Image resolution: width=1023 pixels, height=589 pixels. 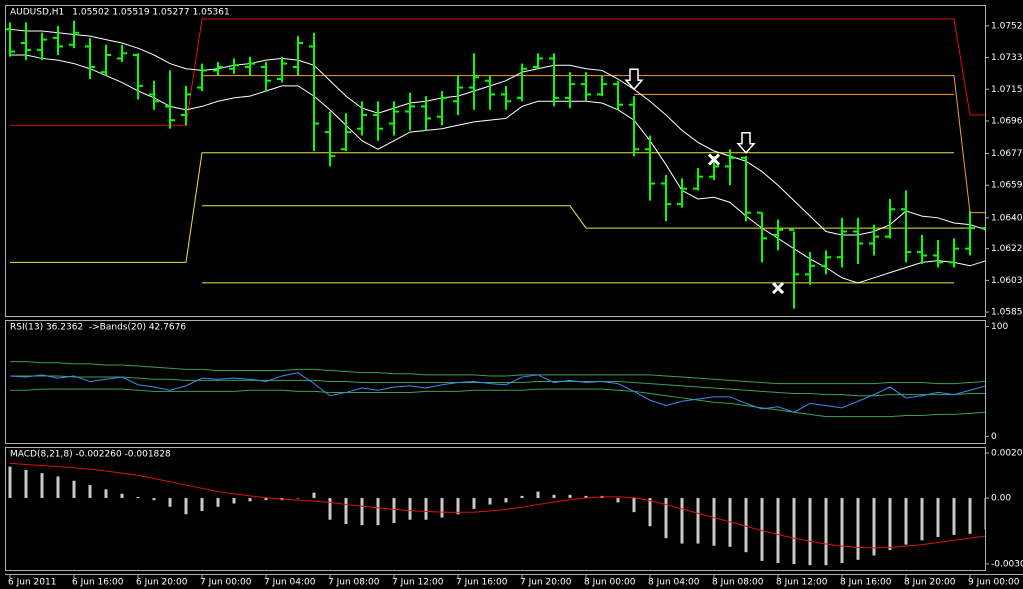 I want to click on x-tick-label: 7 Jun 16:00, so click(x=482, y=583).